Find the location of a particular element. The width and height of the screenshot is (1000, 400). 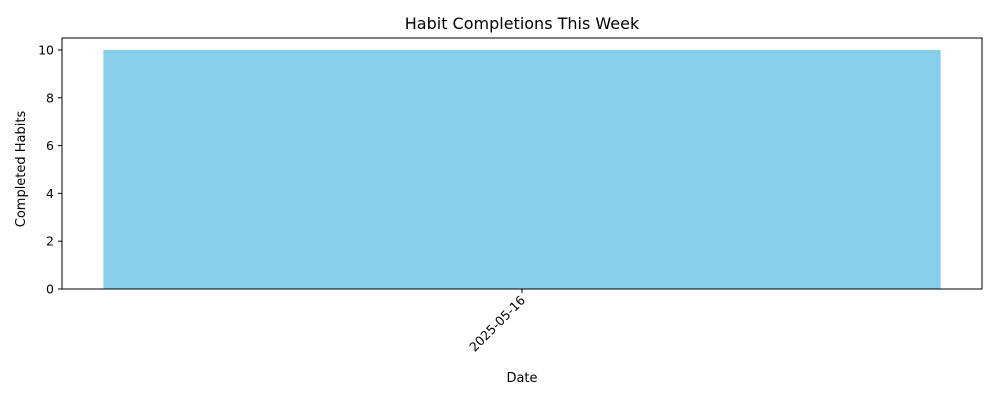

y-tick-label: 8 is located at coordinates (50, 97).